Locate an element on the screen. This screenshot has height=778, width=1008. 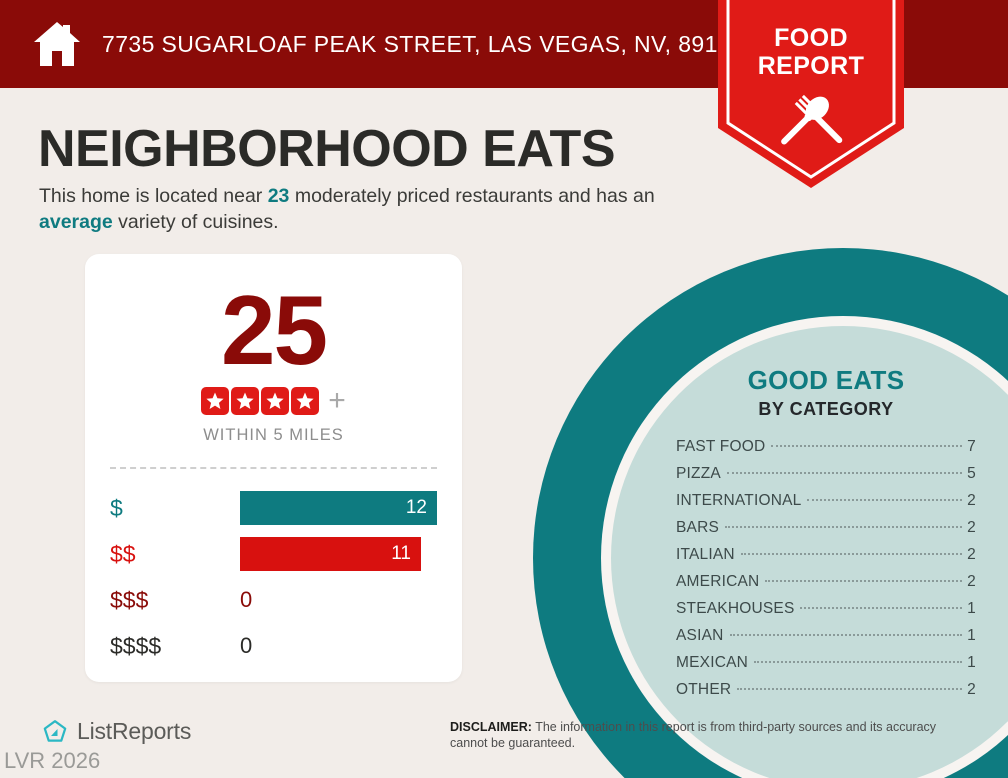
good-eats-category: ASIAN is located at coordinates (700, 635).